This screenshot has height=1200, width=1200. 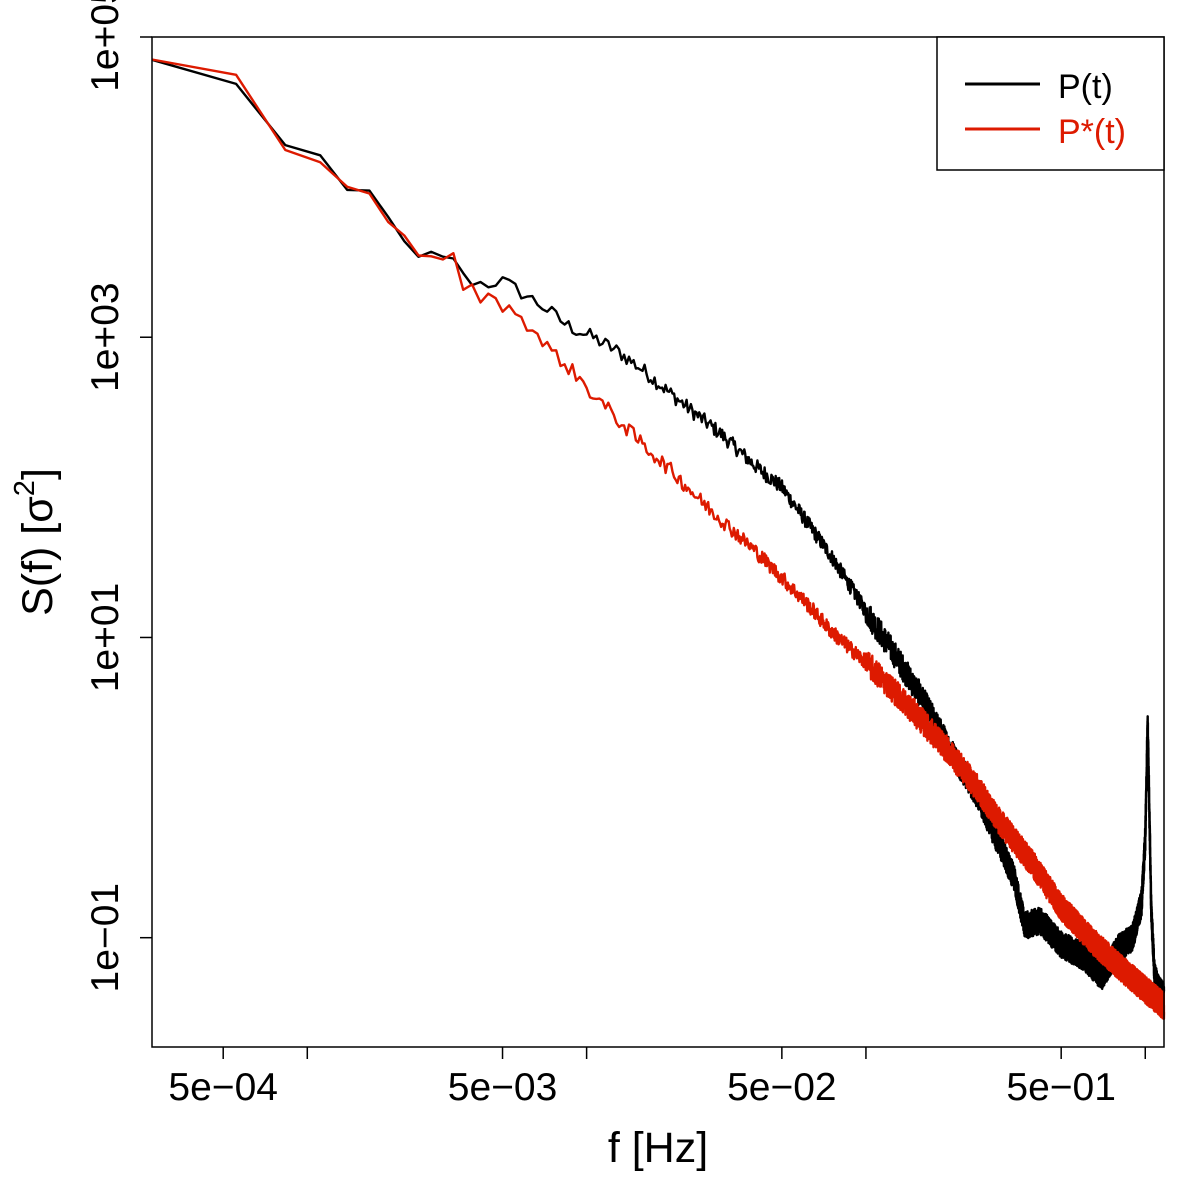 What do you see at coordinates (503, 1087) in the screenshot?
I see `x-tick-label: 5e−03` at bounding box center [503, 1087].